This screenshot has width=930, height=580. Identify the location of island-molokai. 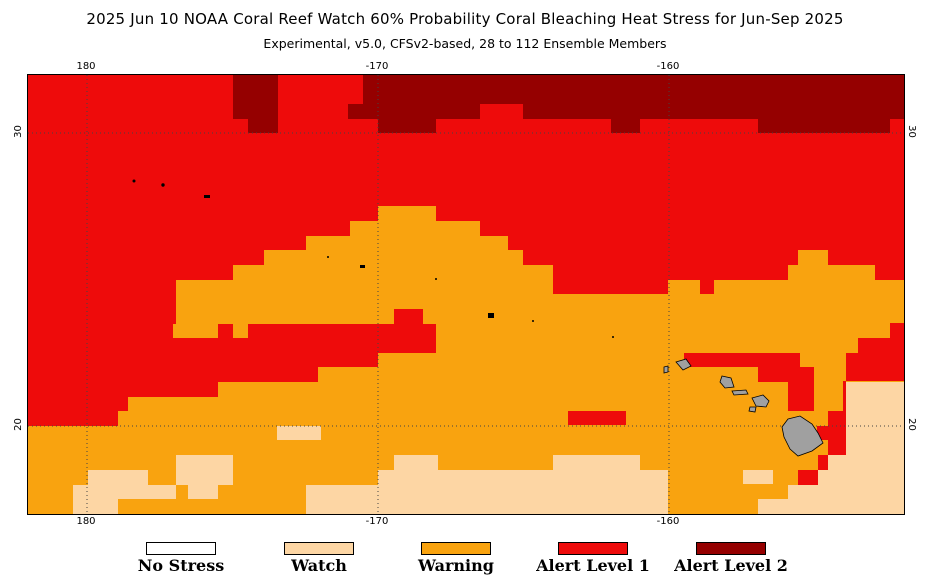
(740, 392).